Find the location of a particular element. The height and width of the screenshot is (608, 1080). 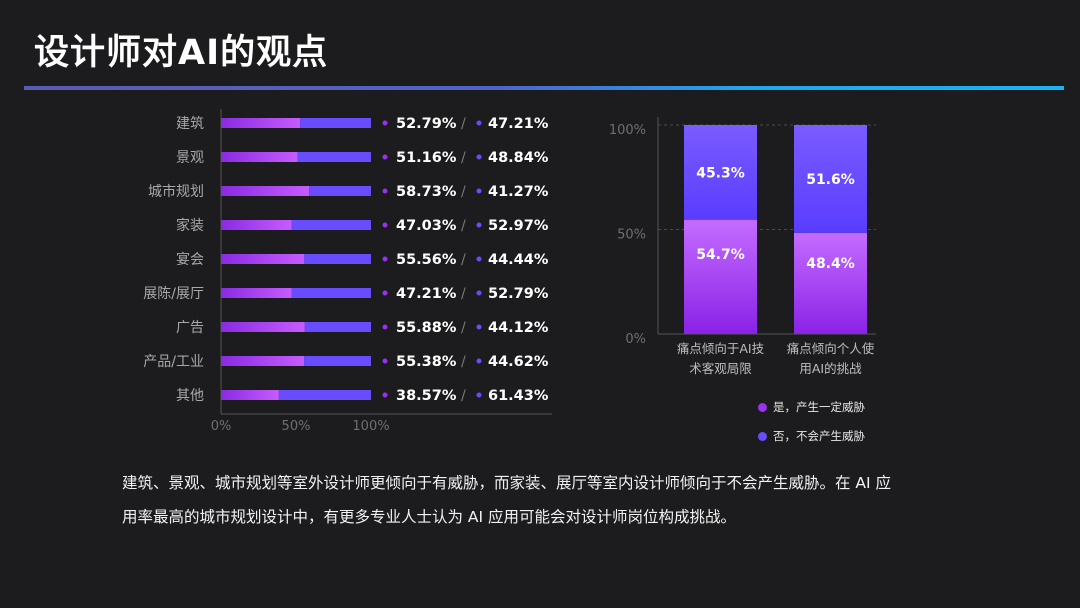

label-no: 44.44% is located at coordinates (518, 260).